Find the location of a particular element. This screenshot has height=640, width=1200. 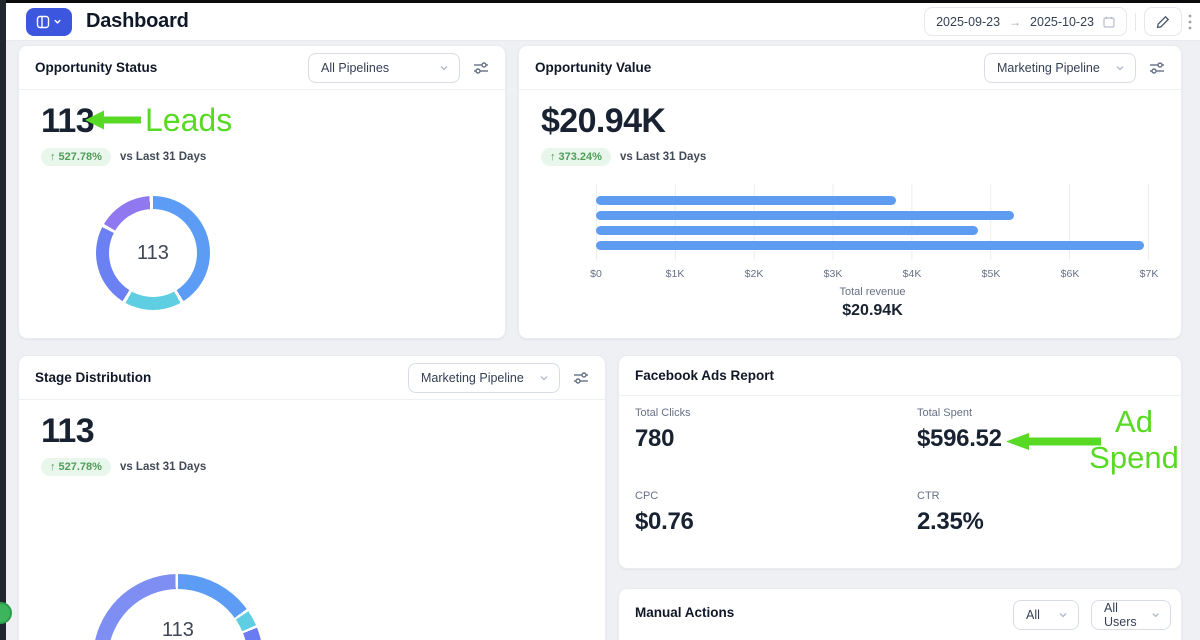

calendar-icon is located at coordinates (1109, 22).